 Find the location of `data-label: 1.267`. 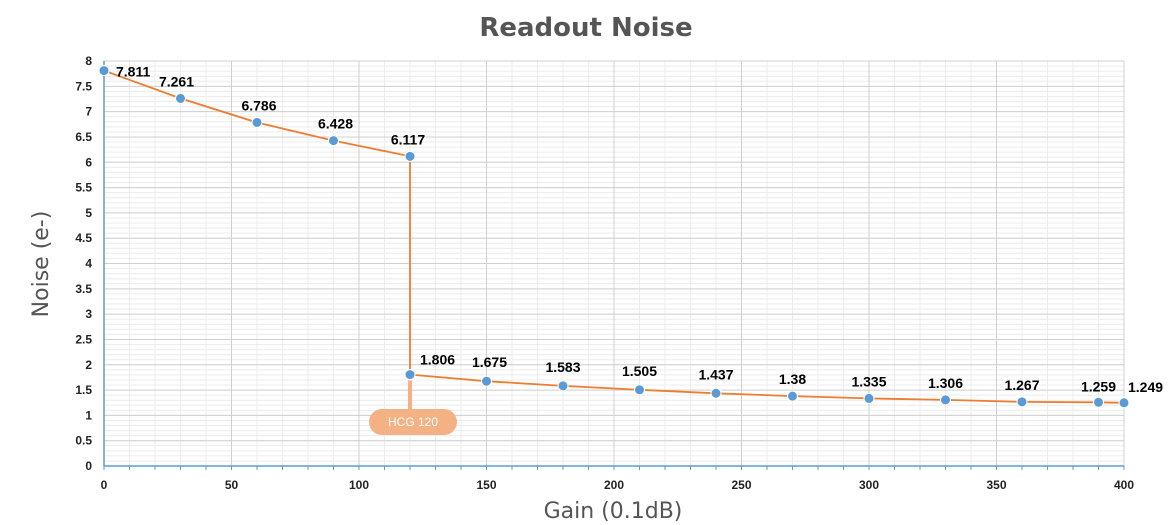

data-label: 1.267 is located at coordinates (1021, 385).